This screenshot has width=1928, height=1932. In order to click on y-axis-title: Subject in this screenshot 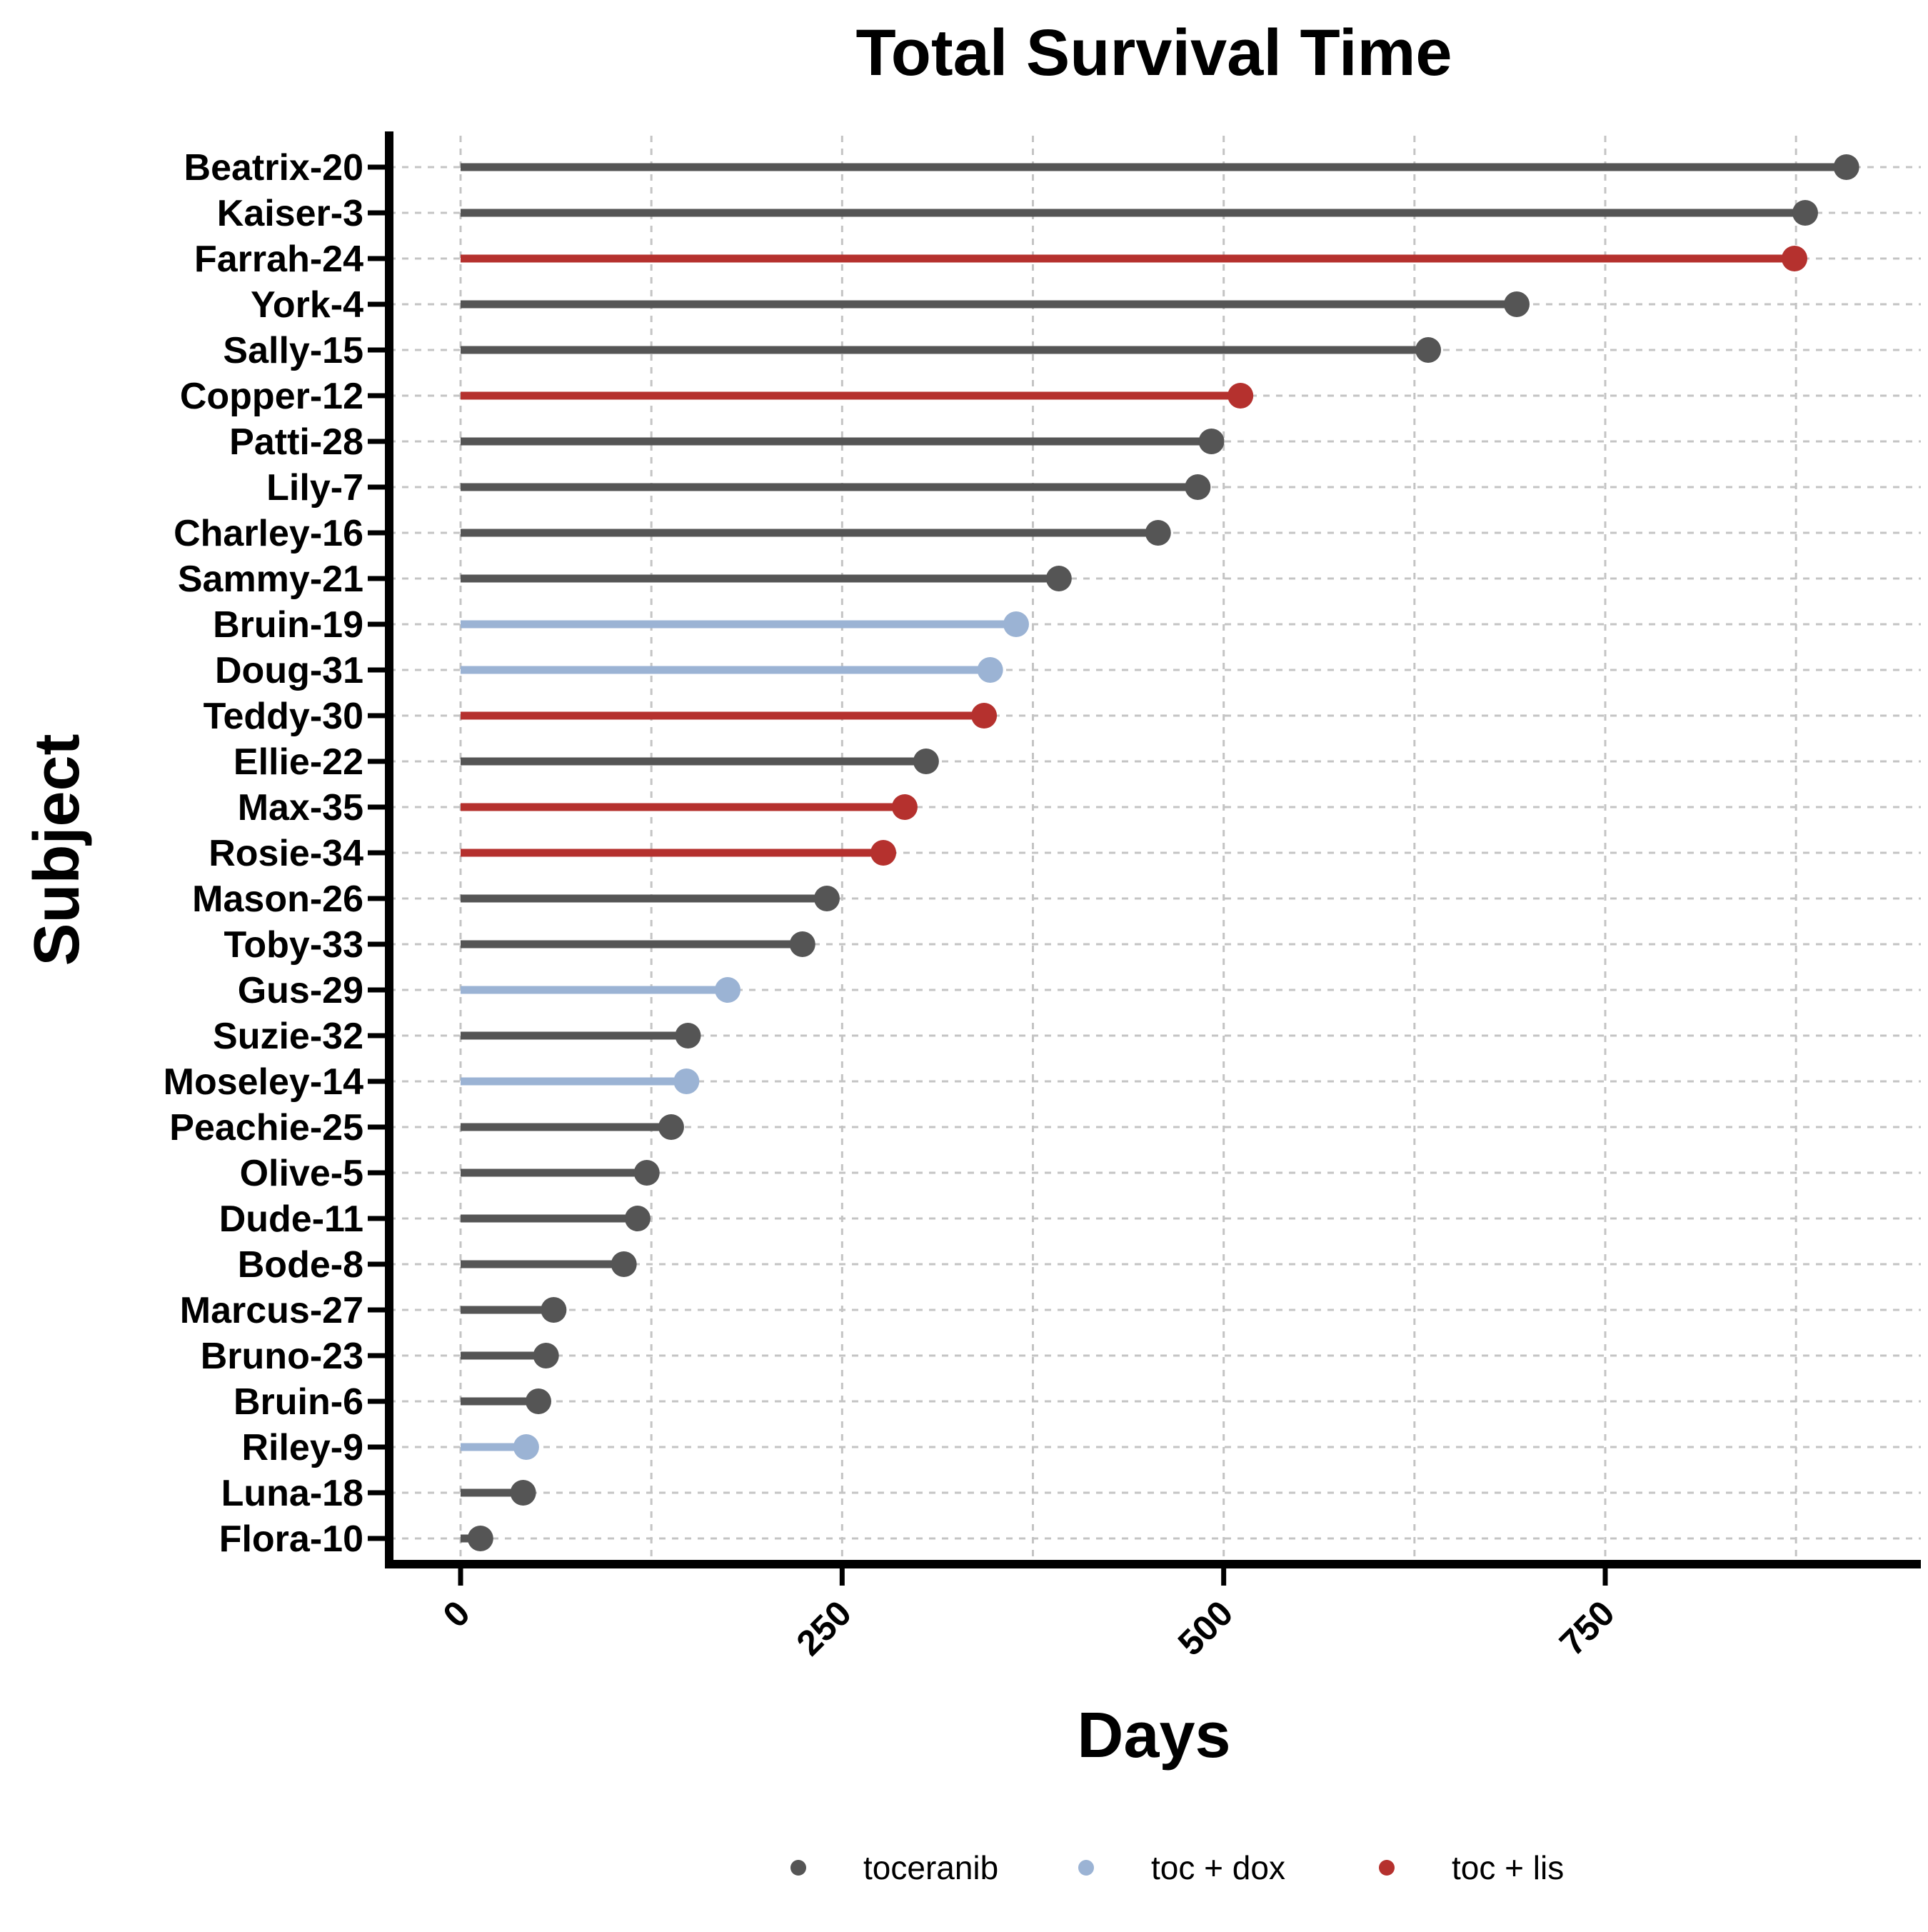, I will do `click(57, 850)`.